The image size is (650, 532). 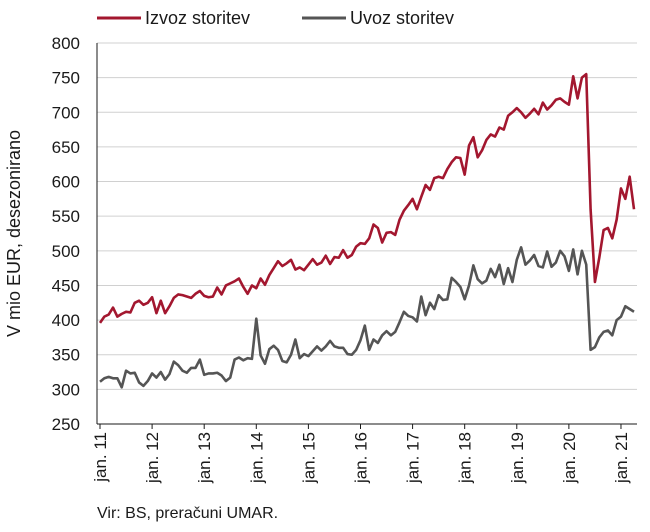 I want to click on y-tick-label: 250, so click(x=66, y=424).